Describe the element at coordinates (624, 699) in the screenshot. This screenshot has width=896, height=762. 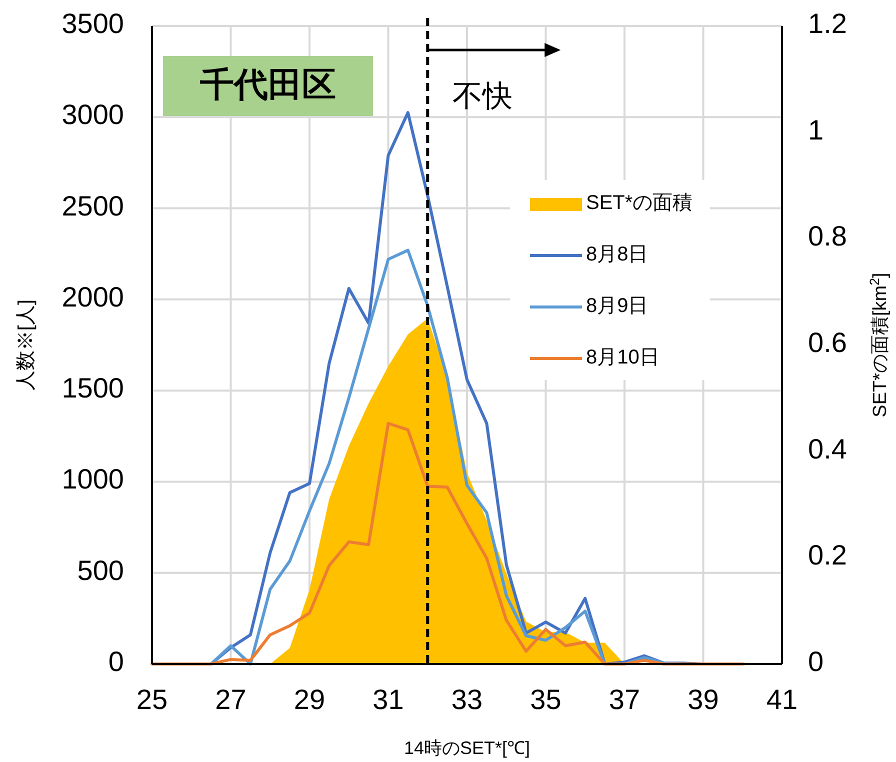
I see `x-tick-label: 37` at that location.